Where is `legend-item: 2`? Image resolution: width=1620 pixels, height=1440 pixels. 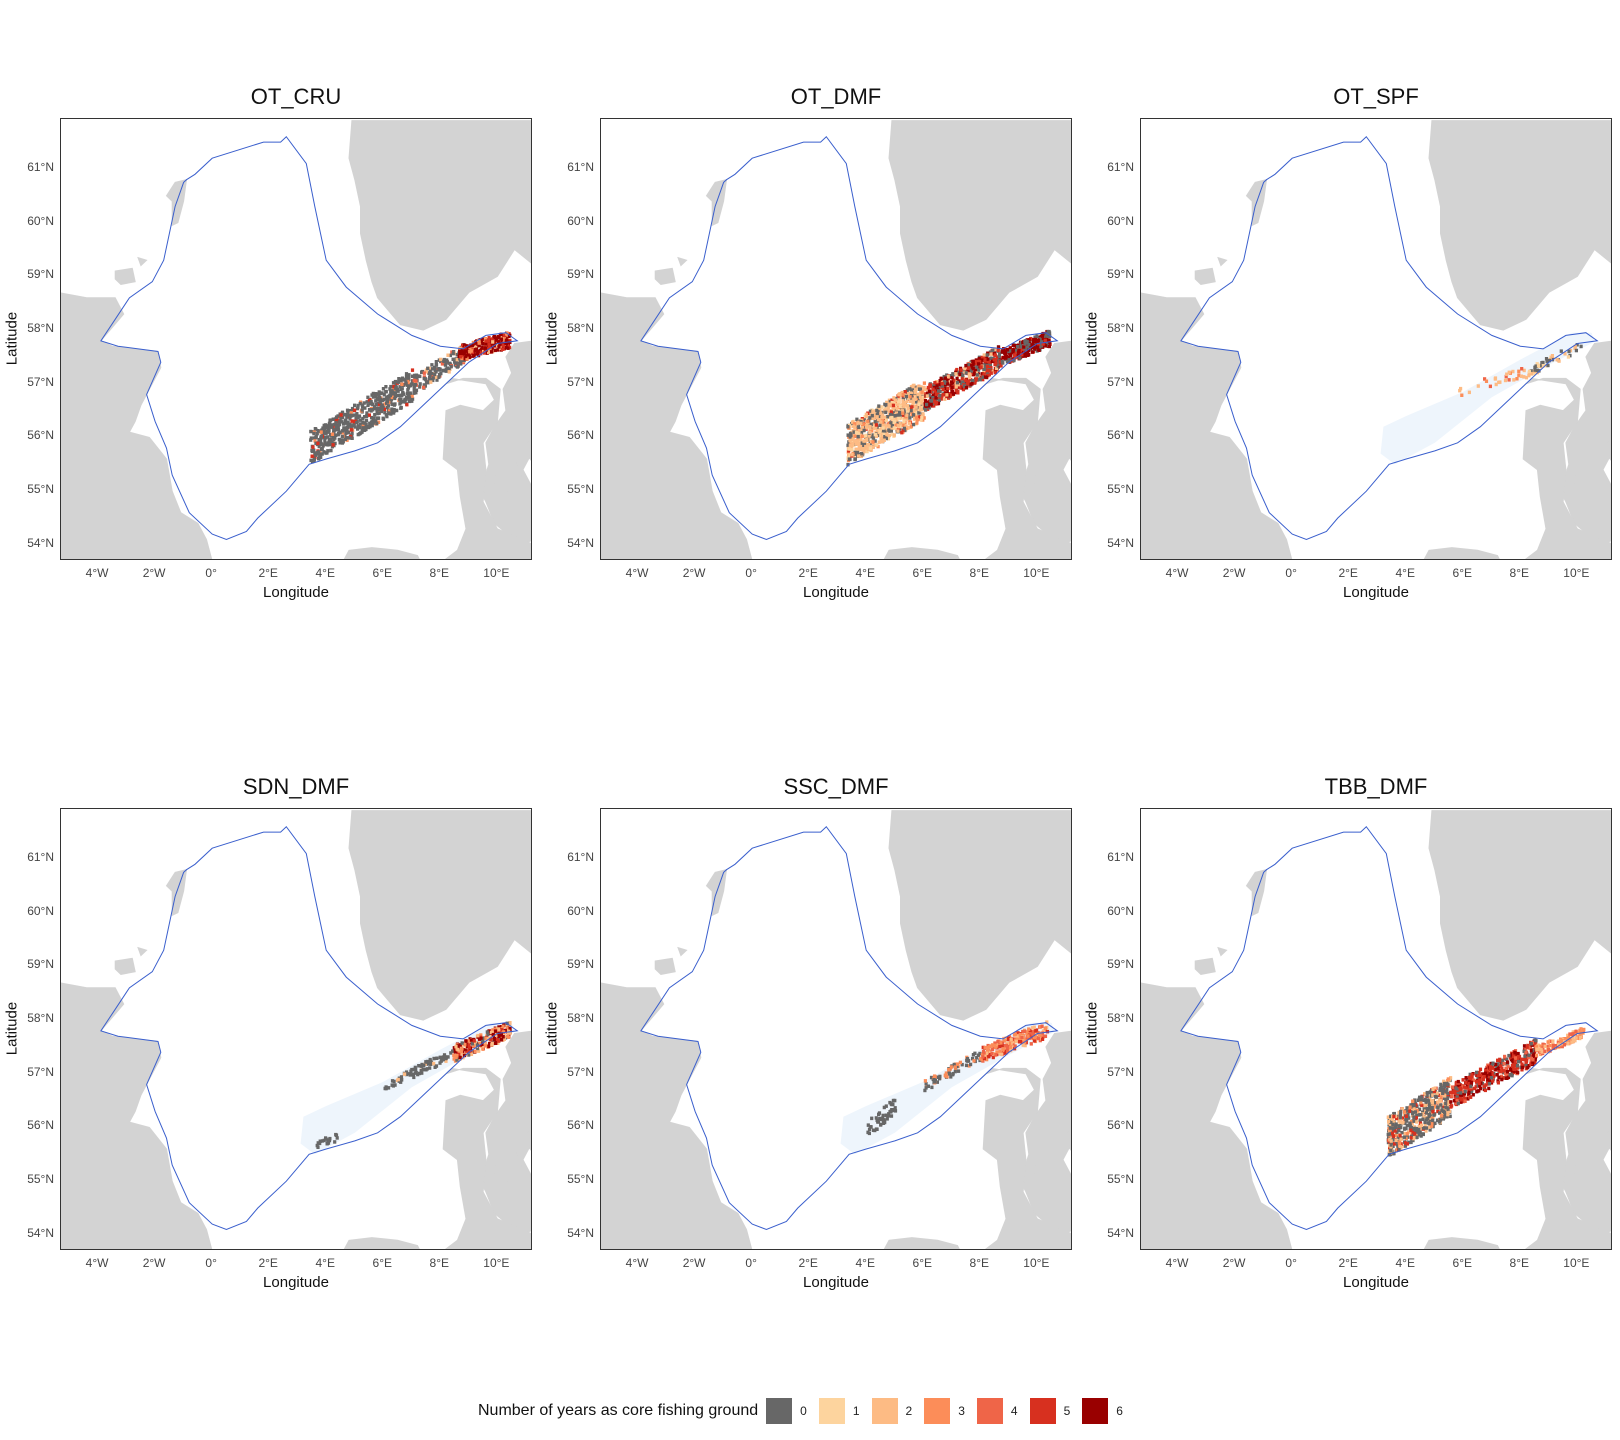
legend-item: 2 is located at coordinates (895, 1411).